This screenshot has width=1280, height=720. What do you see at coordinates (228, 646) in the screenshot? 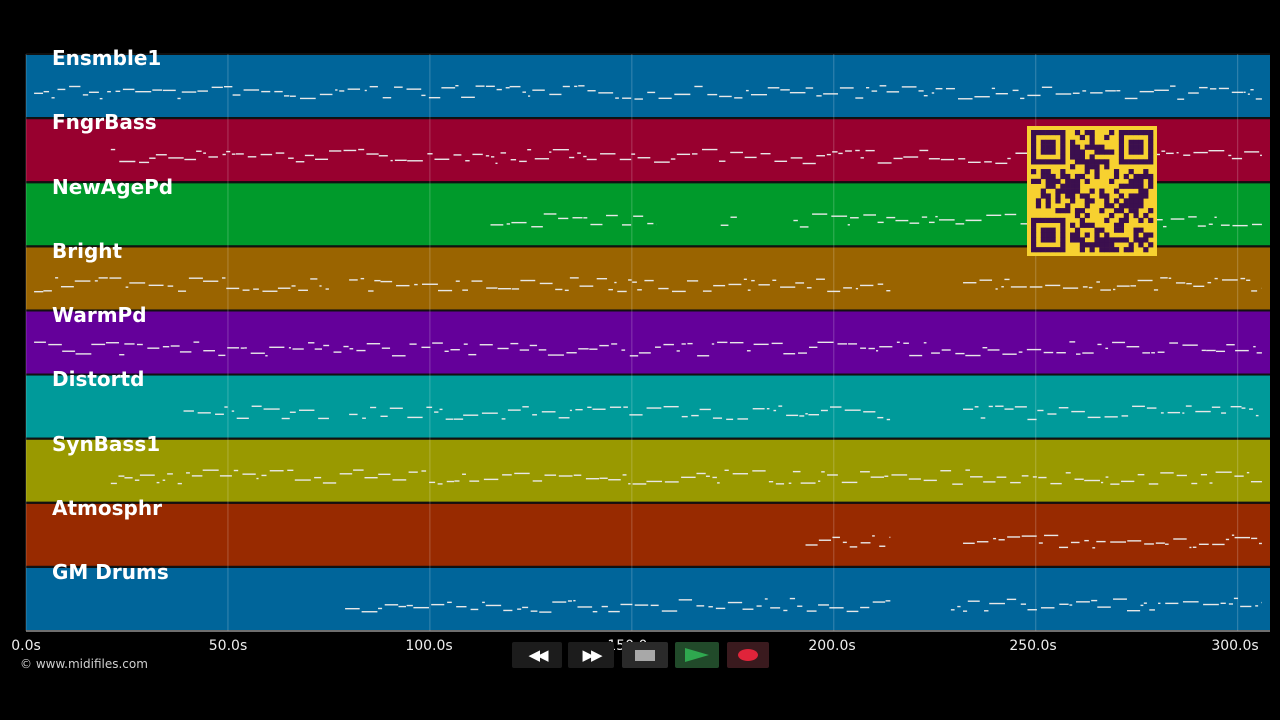
I see `time-tick-label: 50.0s` at bounding box center [228, 646].